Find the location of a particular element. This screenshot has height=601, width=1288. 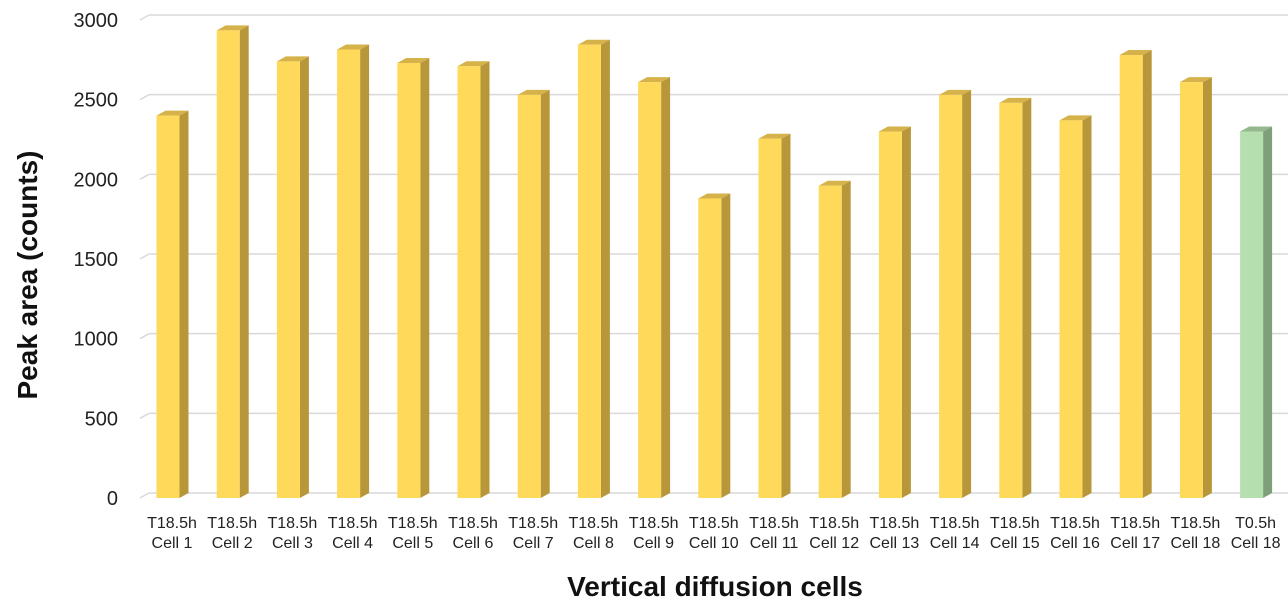

x-tick-label: Cell 9 is located at coordinates (653, 543).